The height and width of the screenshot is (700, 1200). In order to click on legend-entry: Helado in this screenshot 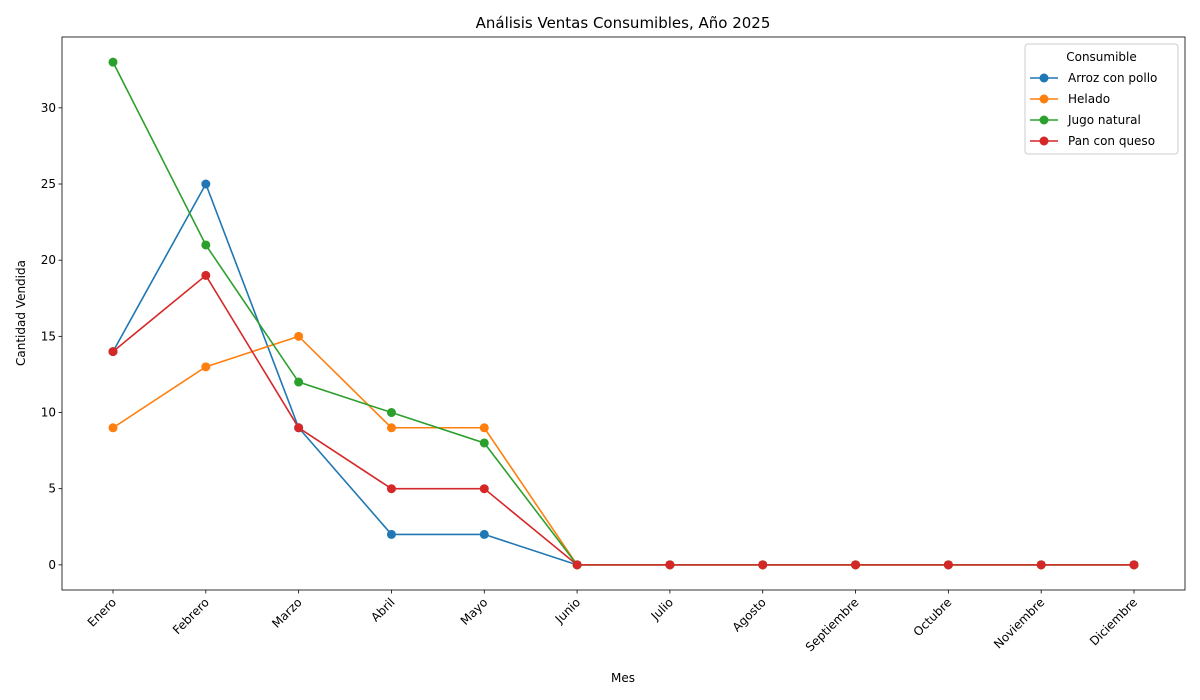, I will do `click(1089, 99)`.